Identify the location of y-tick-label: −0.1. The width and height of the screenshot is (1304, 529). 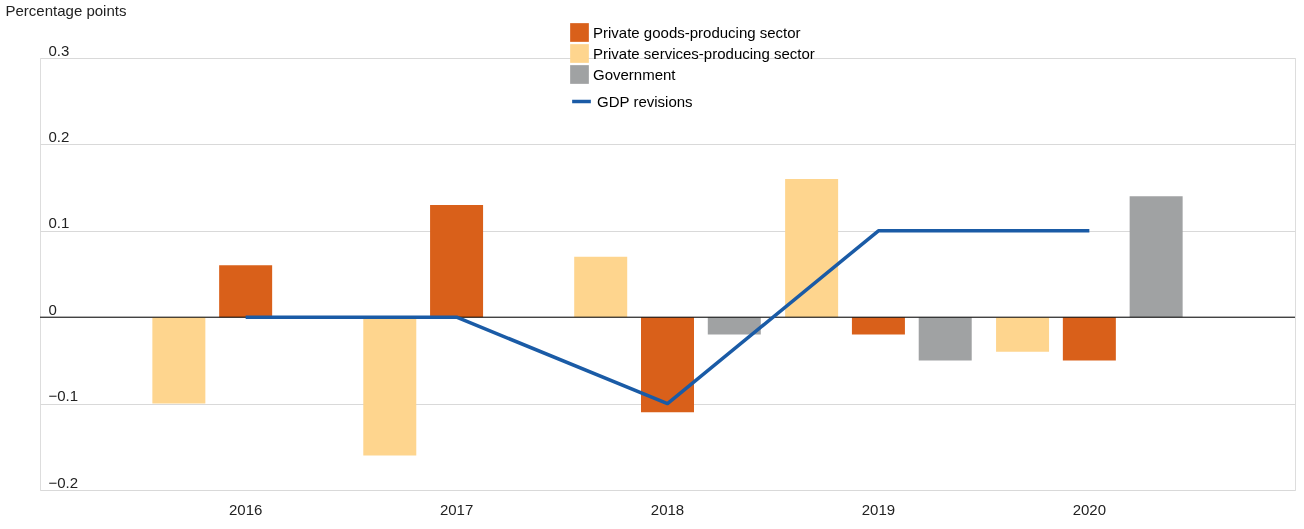
(63, 396).